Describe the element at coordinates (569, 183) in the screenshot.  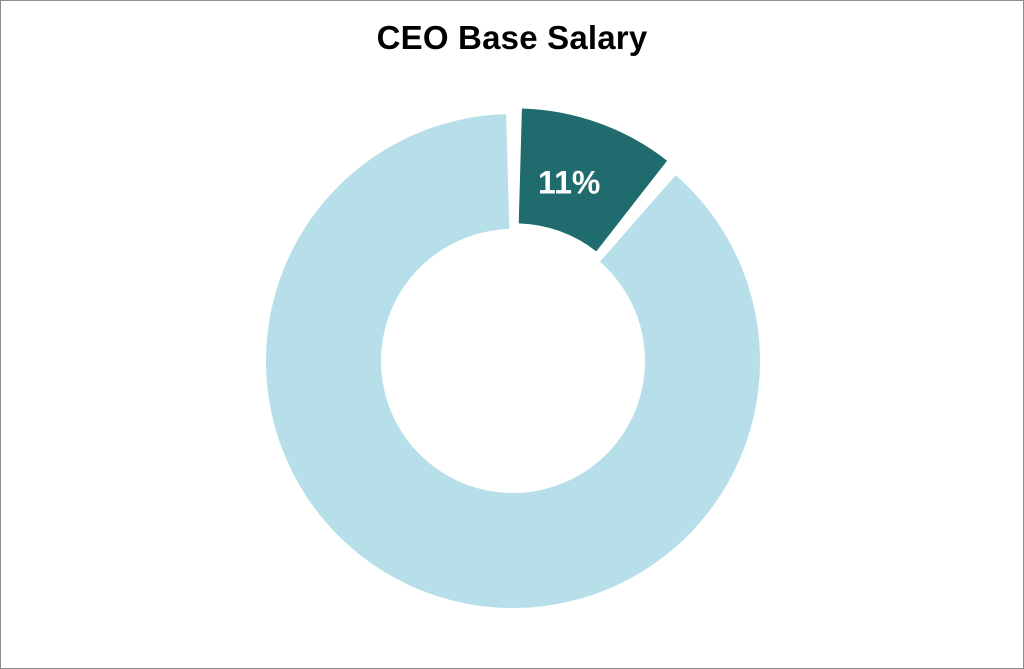
I see `slice-label-0: 11%` at that location.